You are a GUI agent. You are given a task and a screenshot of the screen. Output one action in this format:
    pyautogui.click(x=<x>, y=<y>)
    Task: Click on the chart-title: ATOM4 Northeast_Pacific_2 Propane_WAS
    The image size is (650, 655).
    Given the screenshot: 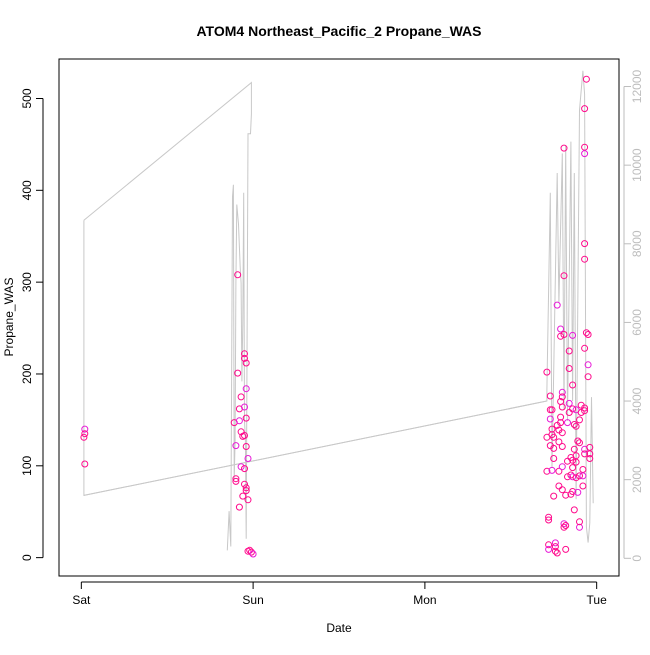 What is the action you would take?
    pyautogui.click(x=338, y=31)
    